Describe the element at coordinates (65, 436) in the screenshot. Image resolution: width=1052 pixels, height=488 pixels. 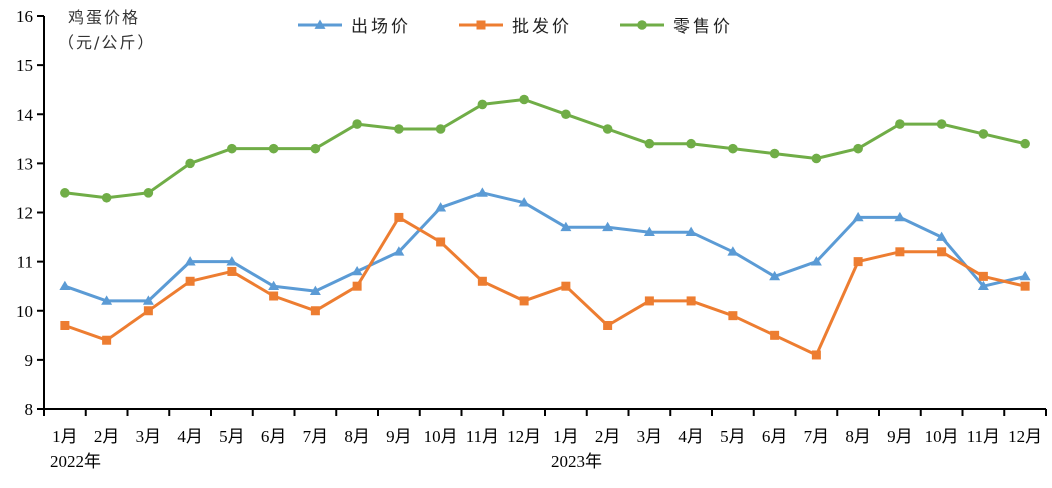
I see `x-tick-label: 1月` at that location.